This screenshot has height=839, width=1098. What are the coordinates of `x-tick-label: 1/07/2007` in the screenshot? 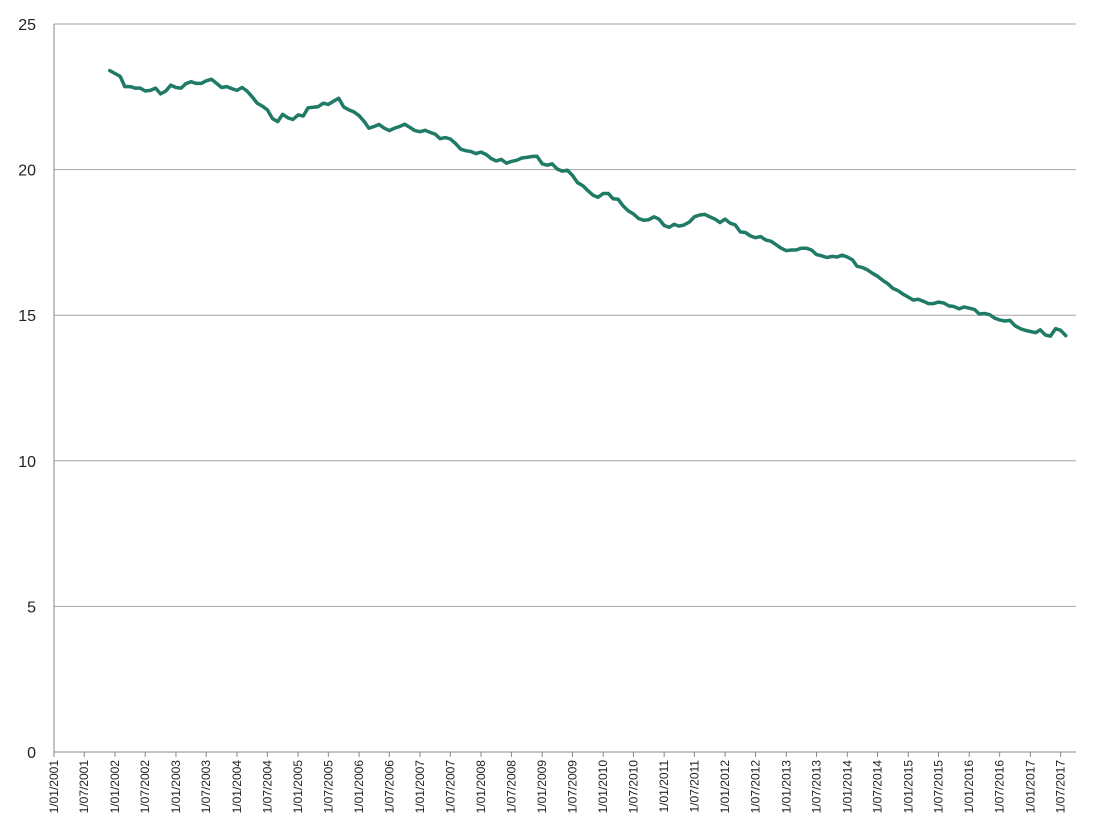 It's located at (450, 787).